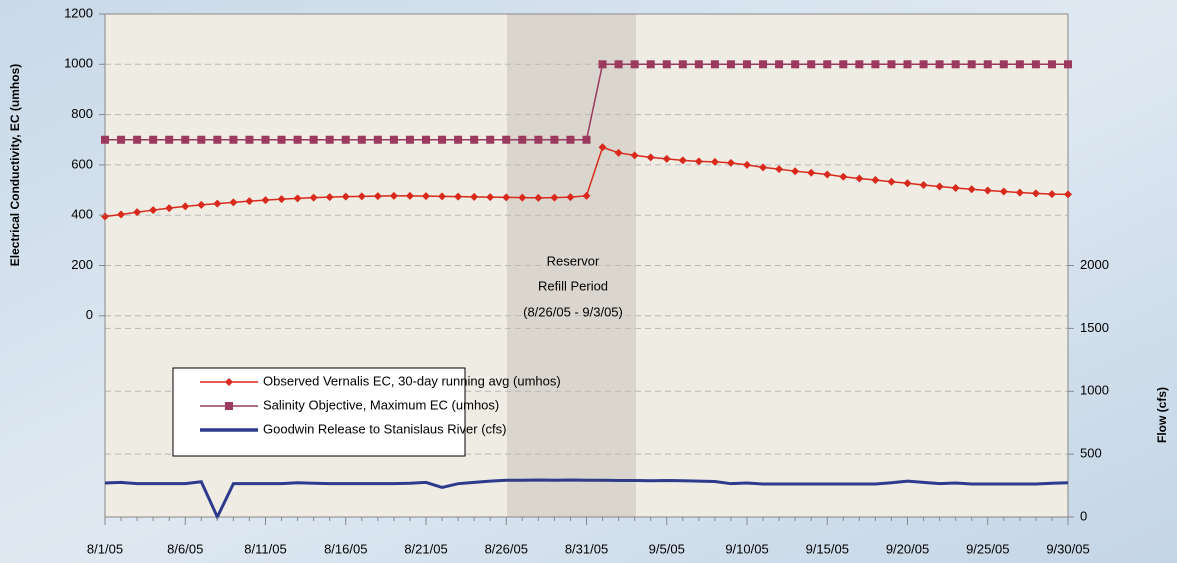 This screenshot has height=563, width=1177. What do you see at coordinates (506, 548) in the screenshot?
I see `x-tick-label: 8/26/05` at bounding box center [506, 548].